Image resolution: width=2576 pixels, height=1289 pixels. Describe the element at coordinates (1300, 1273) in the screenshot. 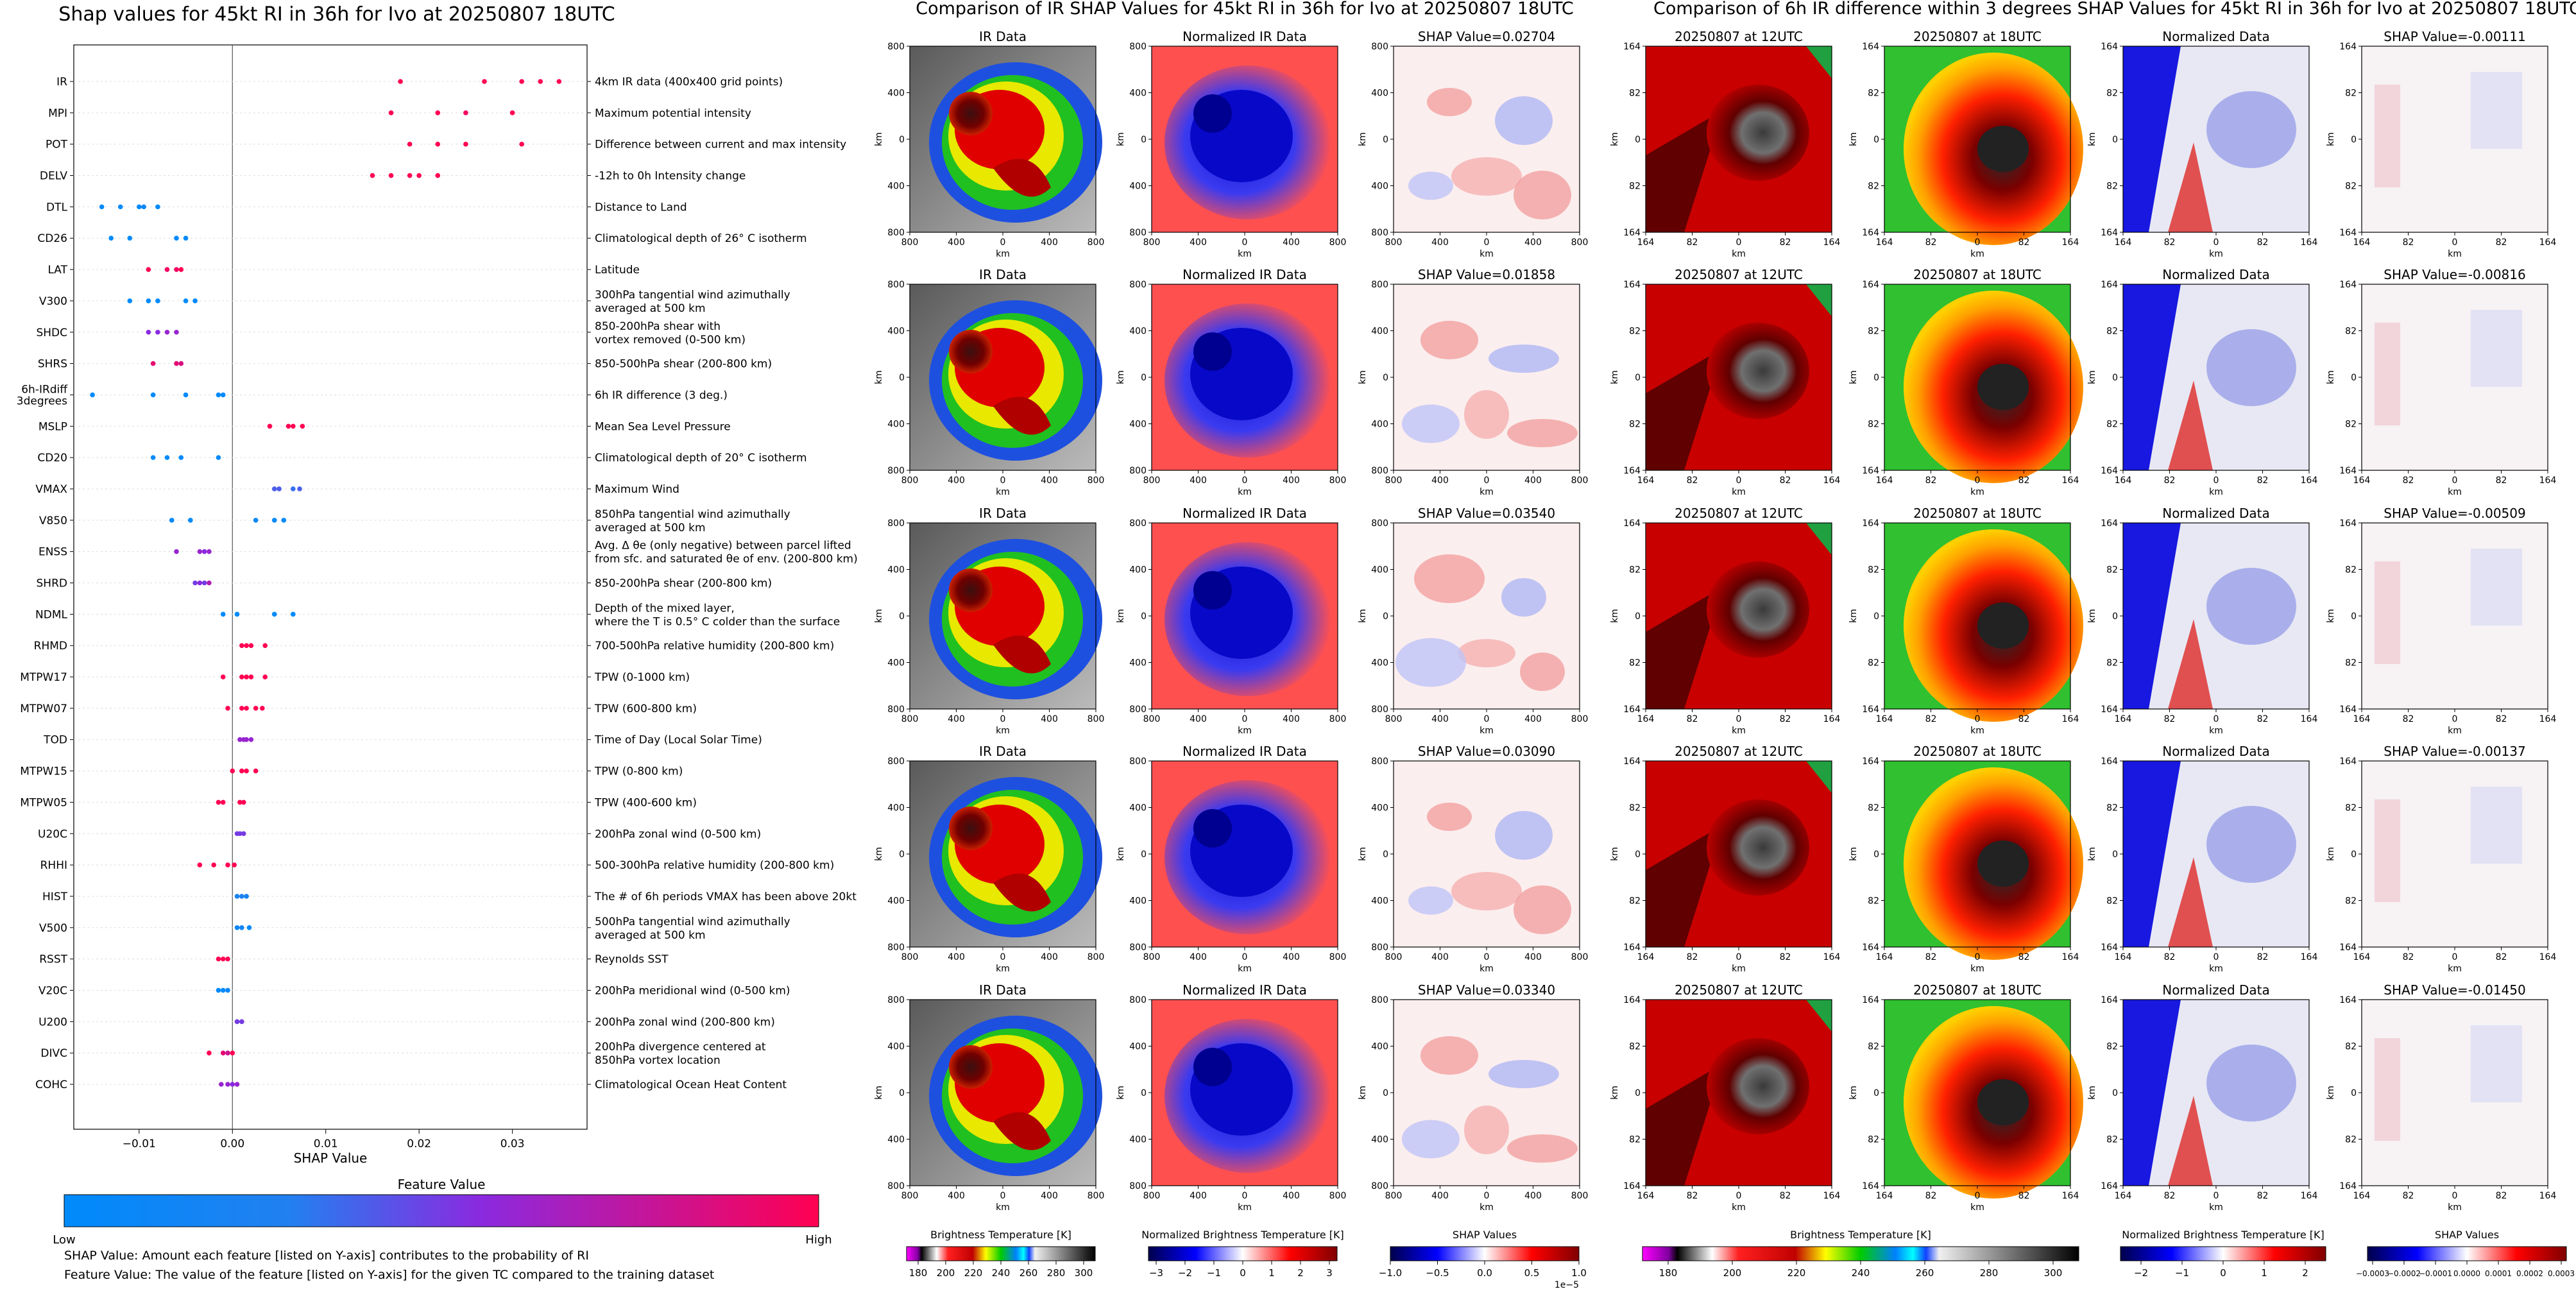

I see `colorbar-tick-label: 2` at that location.